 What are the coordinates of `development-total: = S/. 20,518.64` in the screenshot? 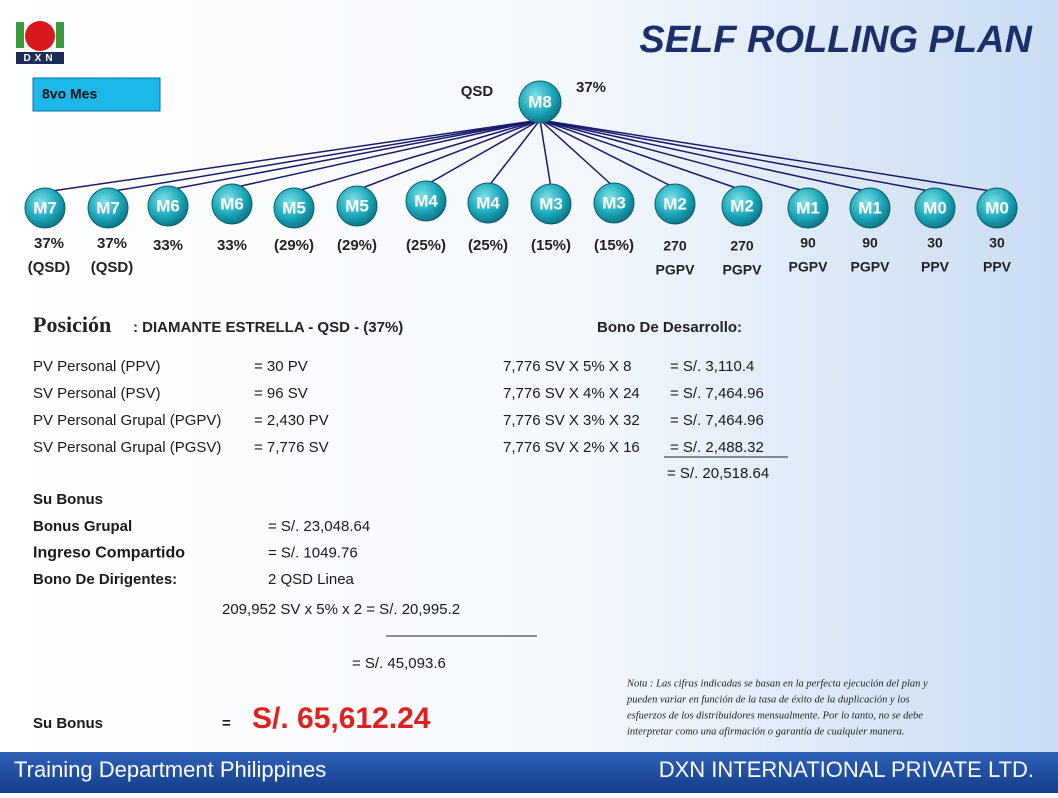 It's located at (718, 473).